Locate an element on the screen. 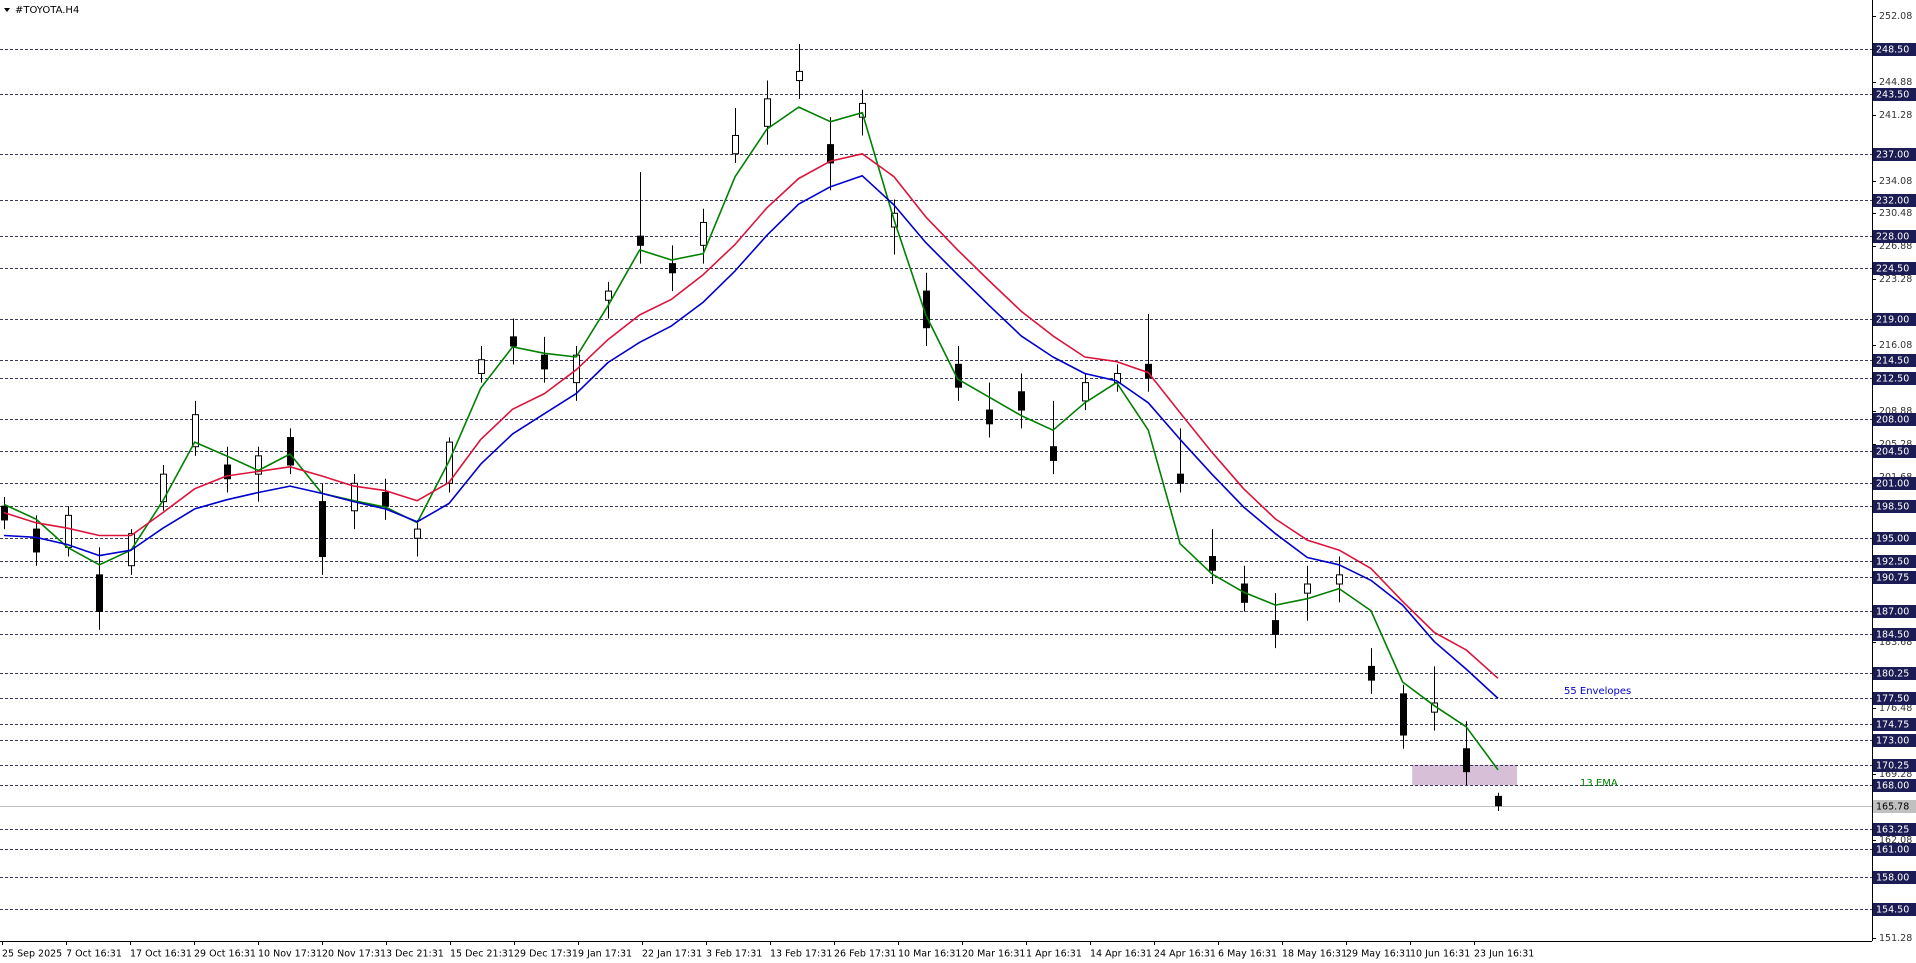 The image size is (1916, 963). level-label: 163.25 is located at coordinates (1892, 830).